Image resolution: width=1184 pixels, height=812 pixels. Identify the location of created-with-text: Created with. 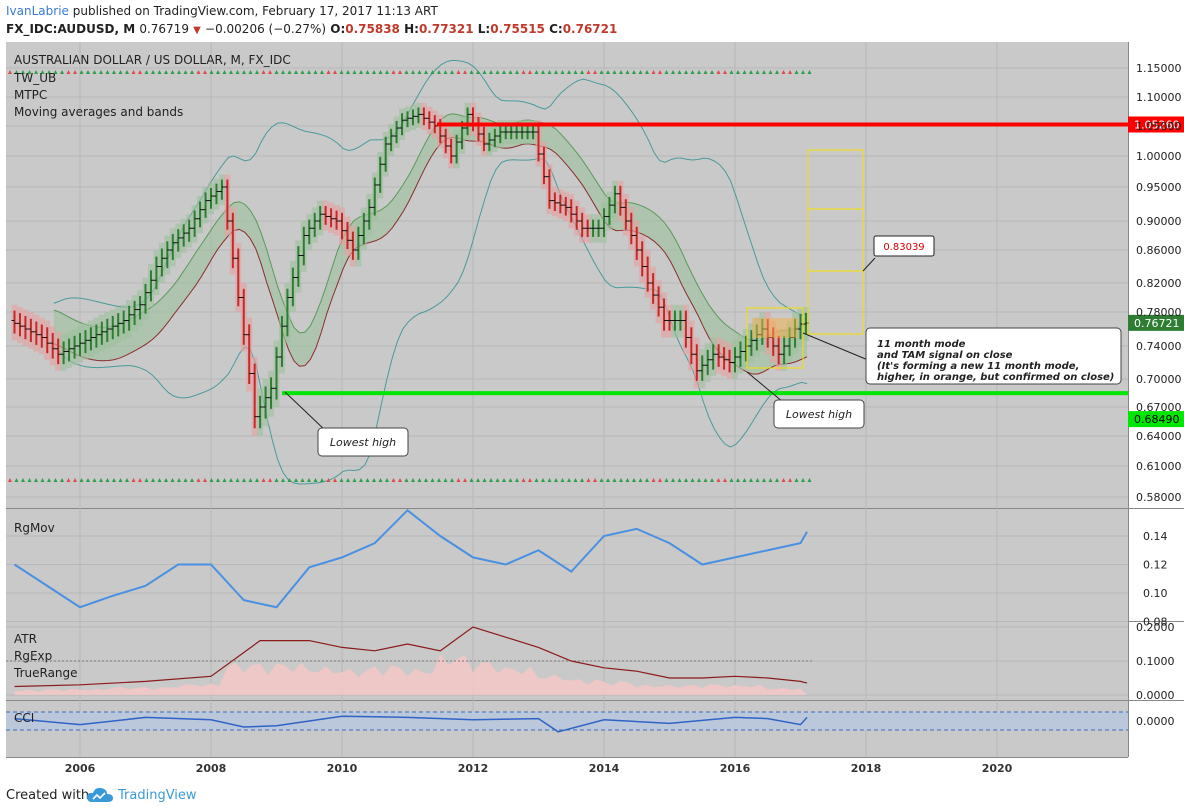
(48, 795).